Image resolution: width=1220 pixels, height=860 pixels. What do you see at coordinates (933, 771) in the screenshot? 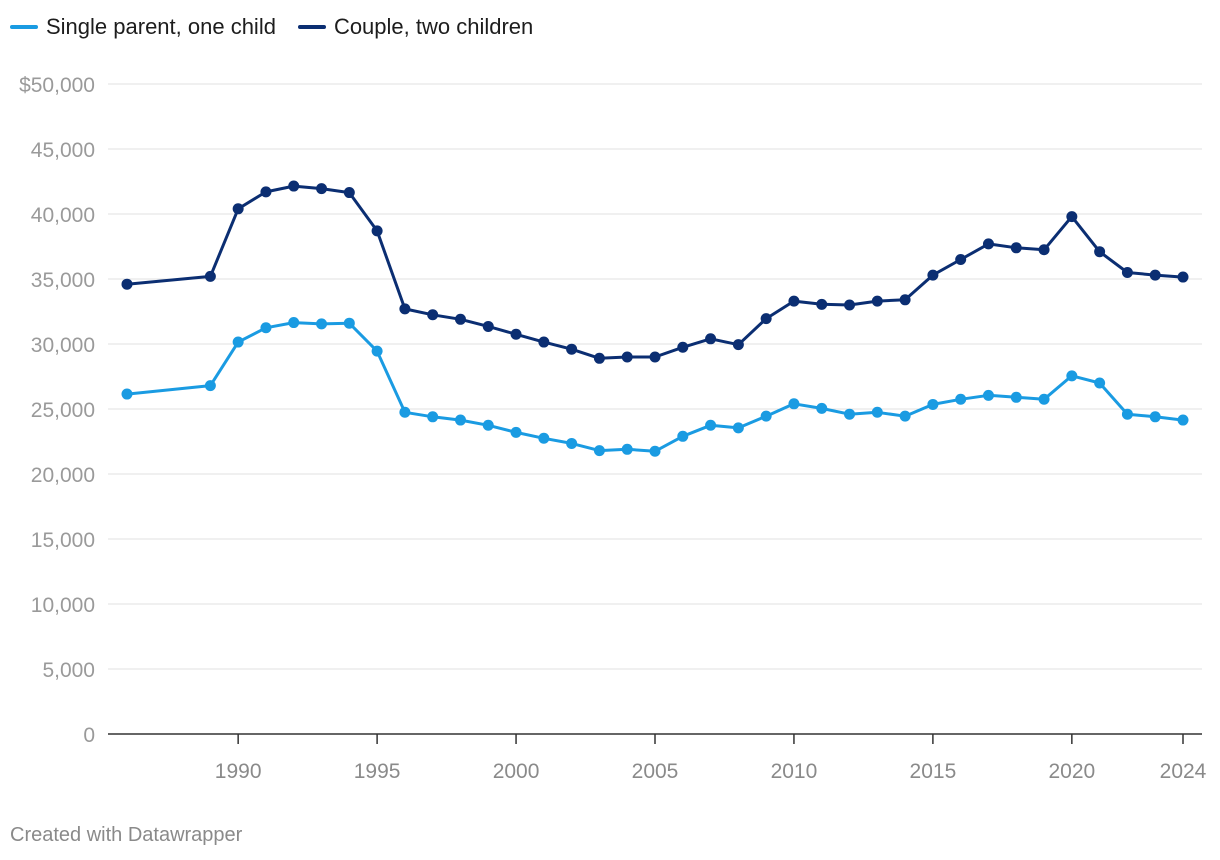
I see `x-tick-label: 2015` at bounding box center [933, 771].